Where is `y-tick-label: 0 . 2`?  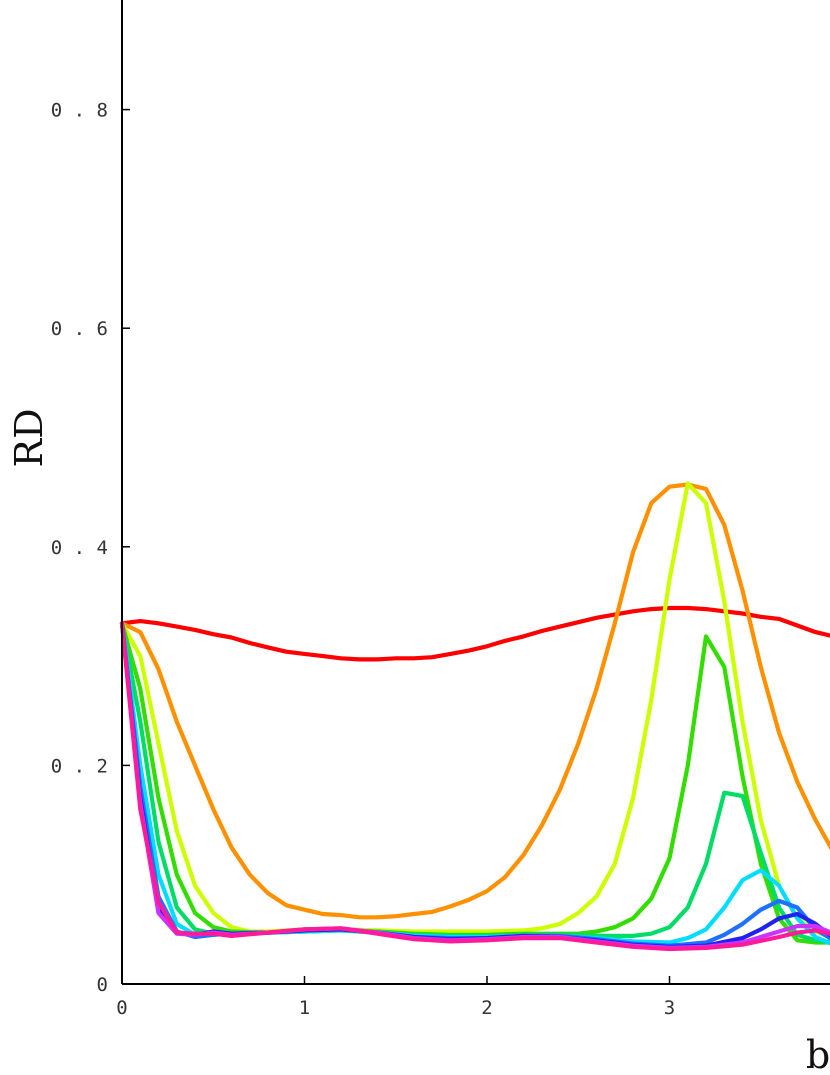
y-tick-label: 0 . 2 is located at coordinates (79, 766).